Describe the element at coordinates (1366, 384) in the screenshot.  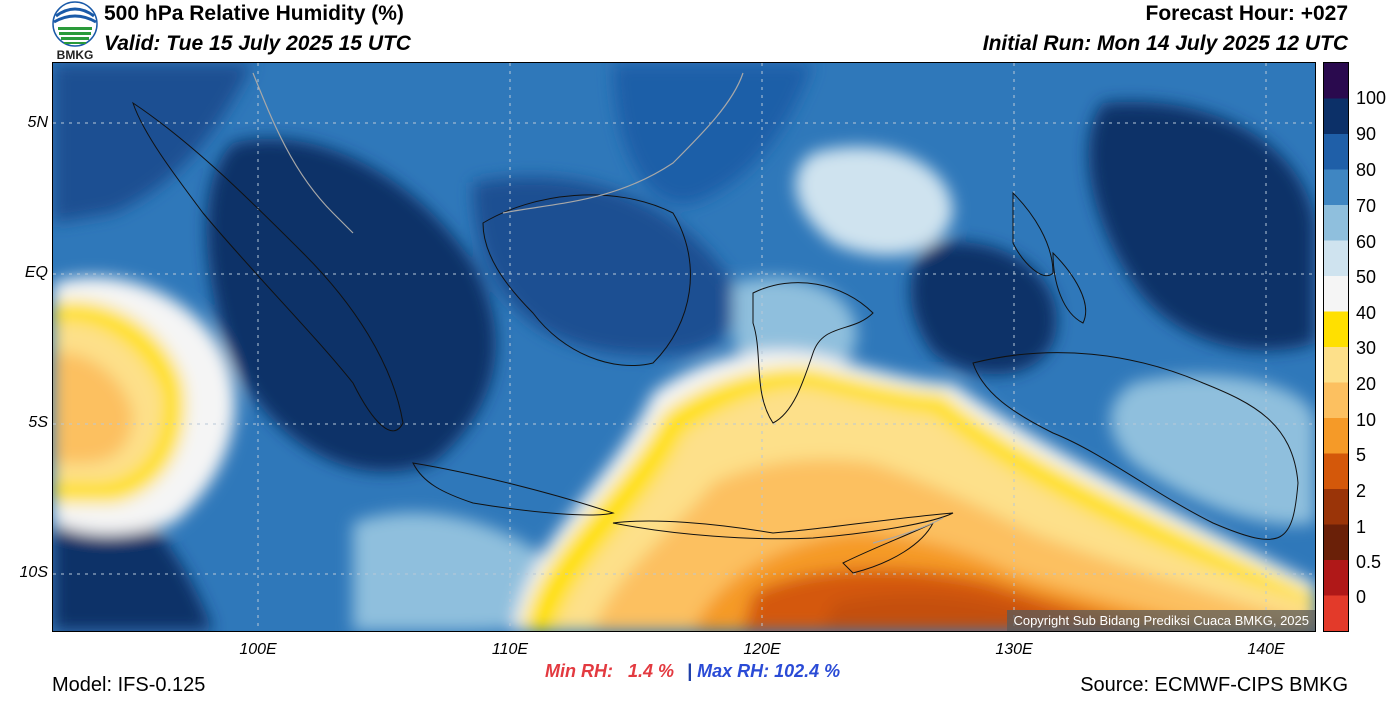
I see `colorbar-label: 20` at that location.